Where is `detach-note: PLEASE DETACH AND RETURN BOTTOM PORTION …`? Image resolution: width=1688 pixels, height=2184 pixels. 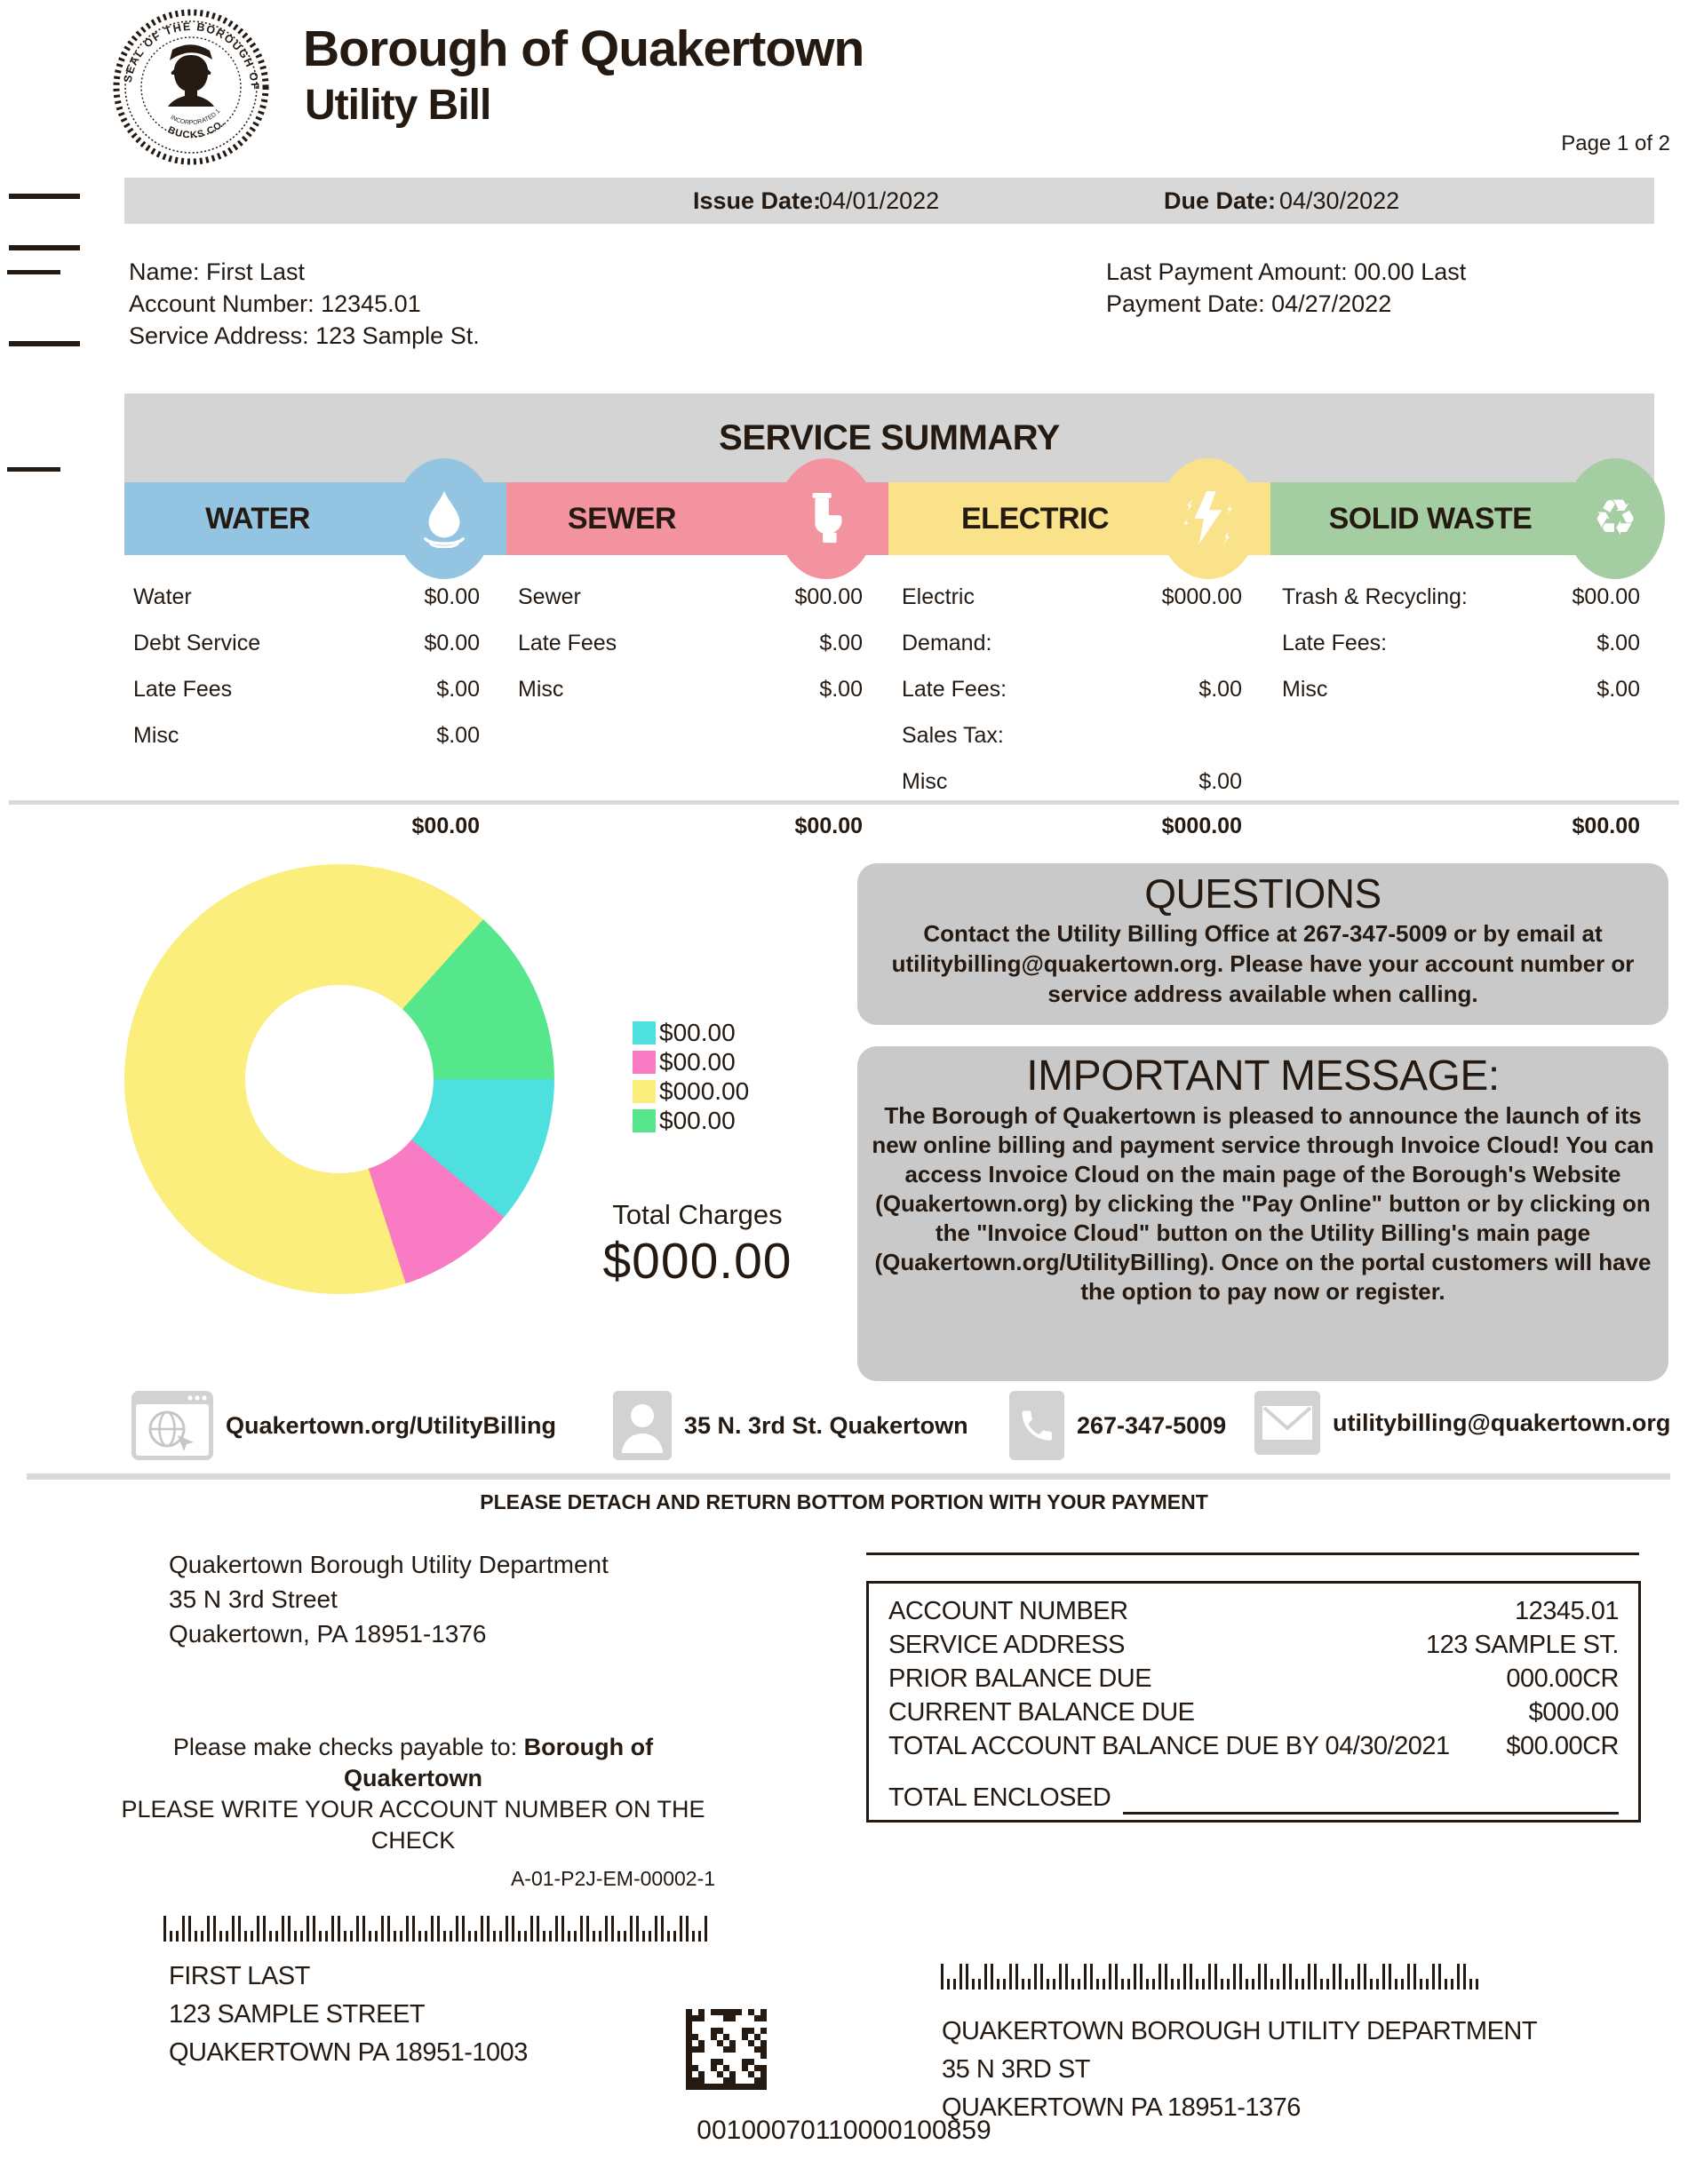
detach-note: PLEASE DETACH AND RETURN BOTTOM PORTION … is located at coordinates (844, 1501).